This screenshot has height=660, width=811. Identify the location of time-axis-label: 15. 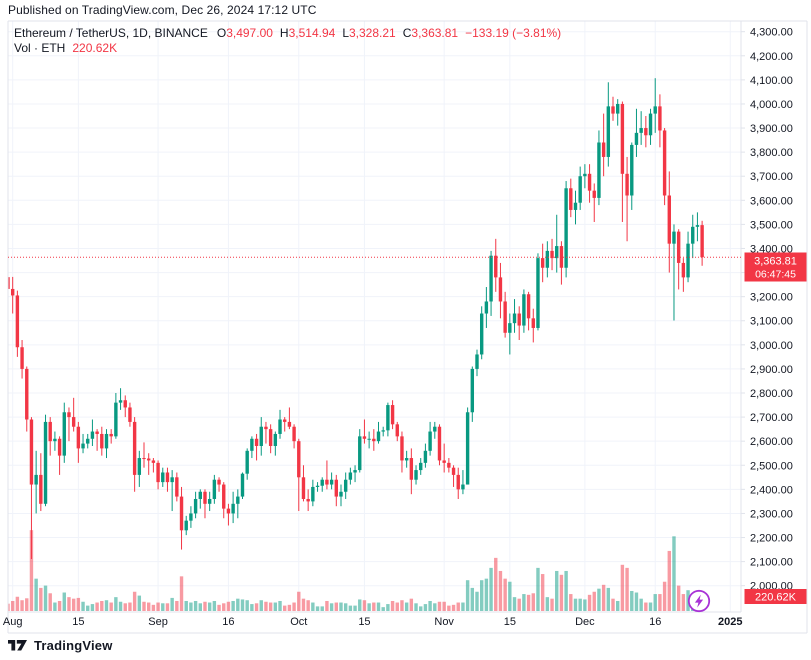
(364, 622).